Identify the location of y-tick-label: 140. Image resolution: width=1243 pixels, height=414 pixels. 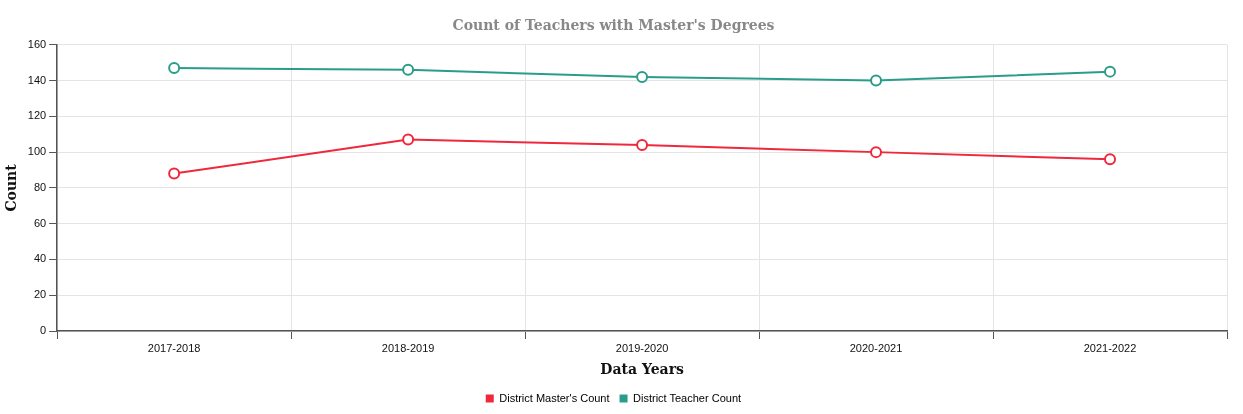
(37, 79).